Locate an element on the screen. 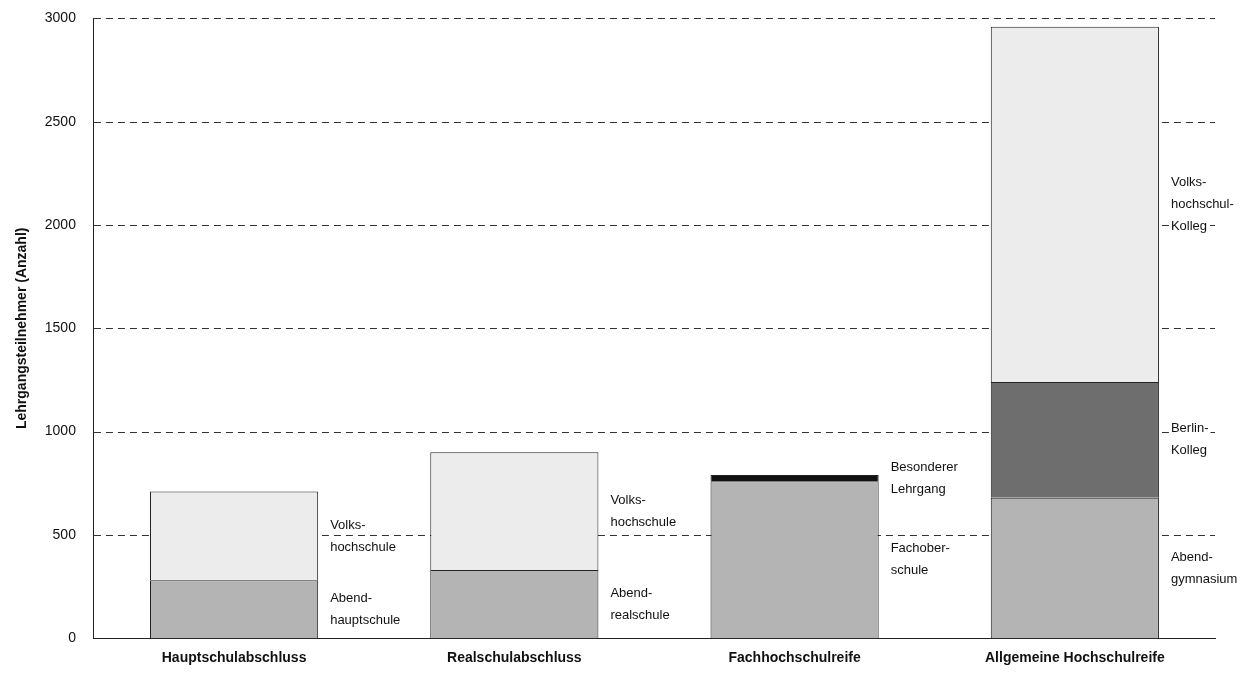 The width and height of the screenshot is (1240, 689). series-label: Abend- gymnasium is located at coordinates (1204, 567).